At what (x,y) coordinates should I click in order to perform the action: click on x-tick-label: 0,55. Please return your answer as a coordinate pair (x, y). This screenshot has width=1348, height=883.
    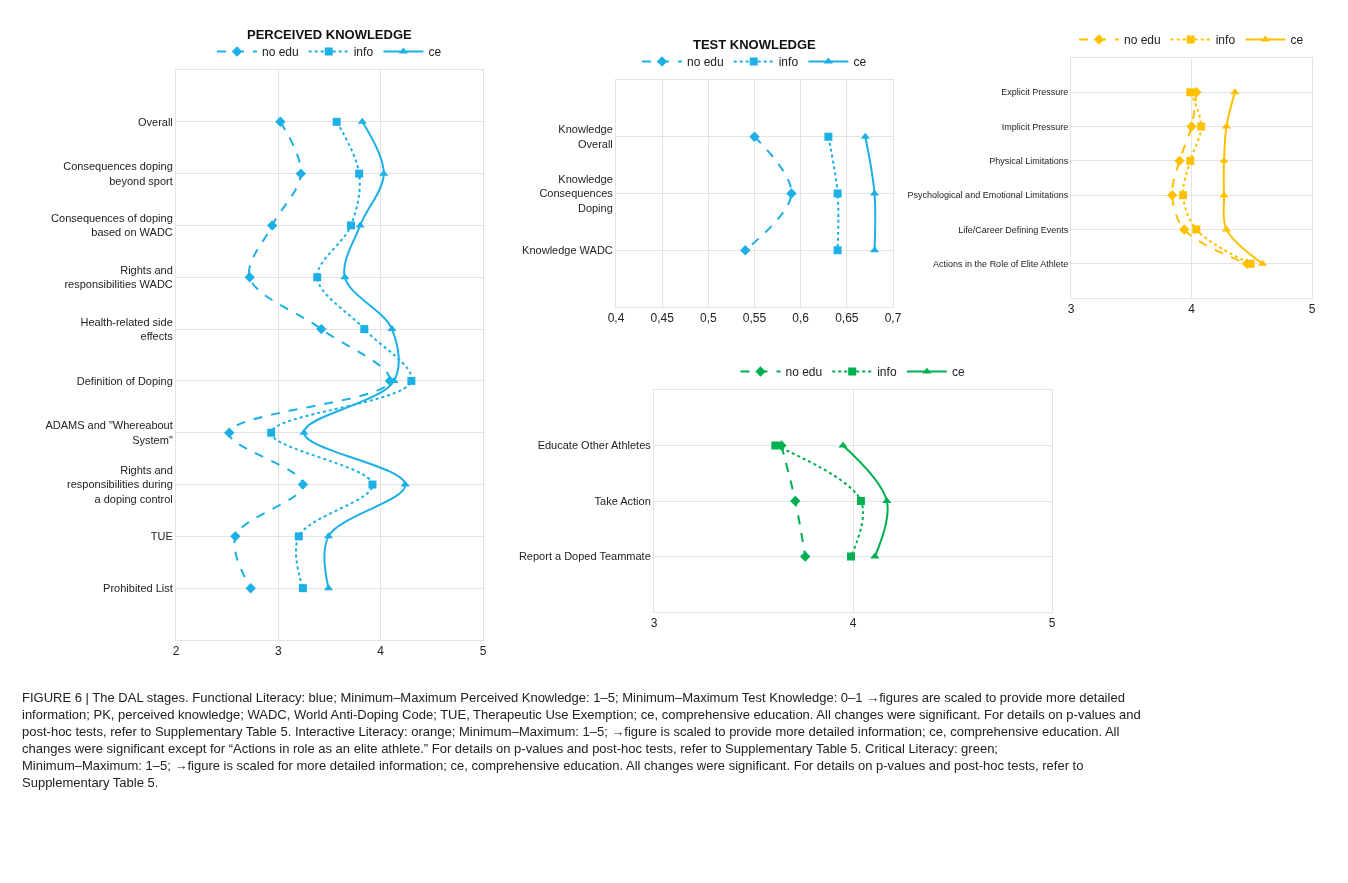
    Looking at the image, I should click on (754, 318).